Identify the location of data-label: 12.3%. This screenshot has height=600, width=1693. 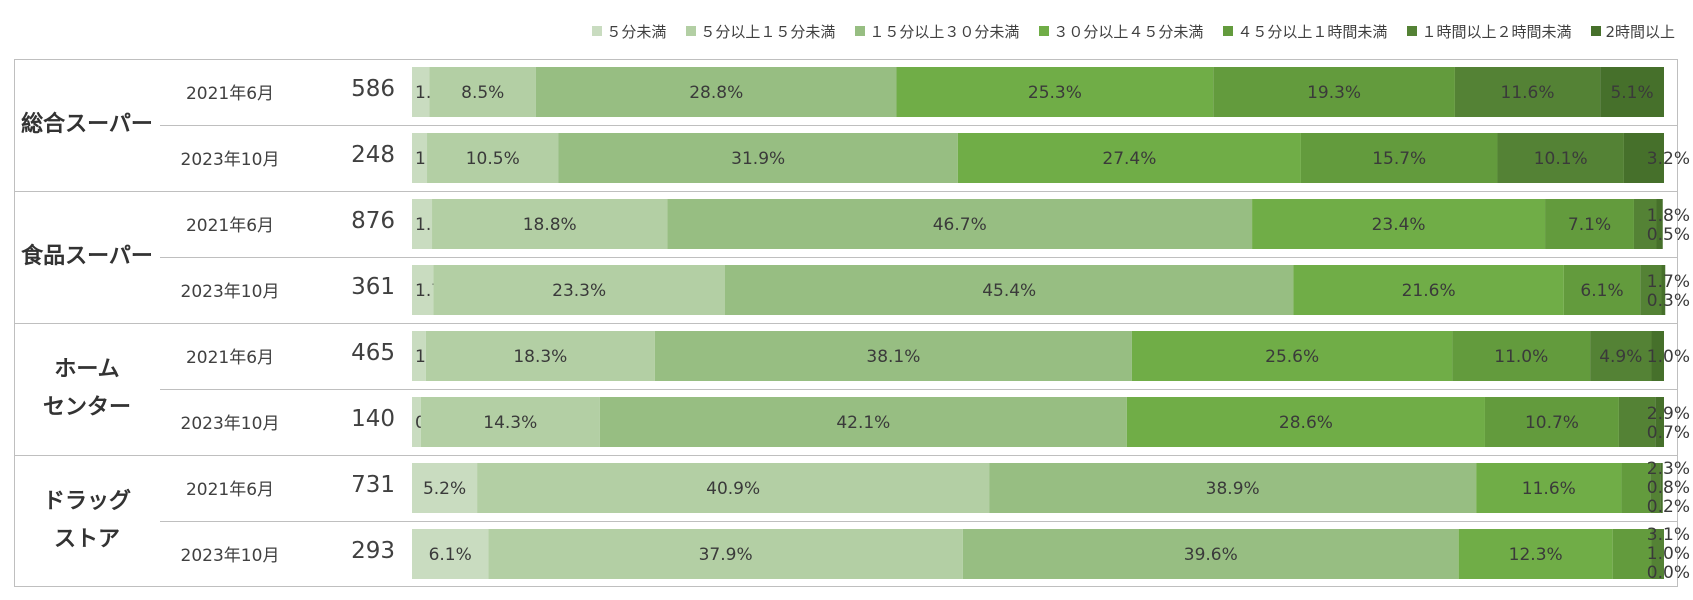
(1536, 555).